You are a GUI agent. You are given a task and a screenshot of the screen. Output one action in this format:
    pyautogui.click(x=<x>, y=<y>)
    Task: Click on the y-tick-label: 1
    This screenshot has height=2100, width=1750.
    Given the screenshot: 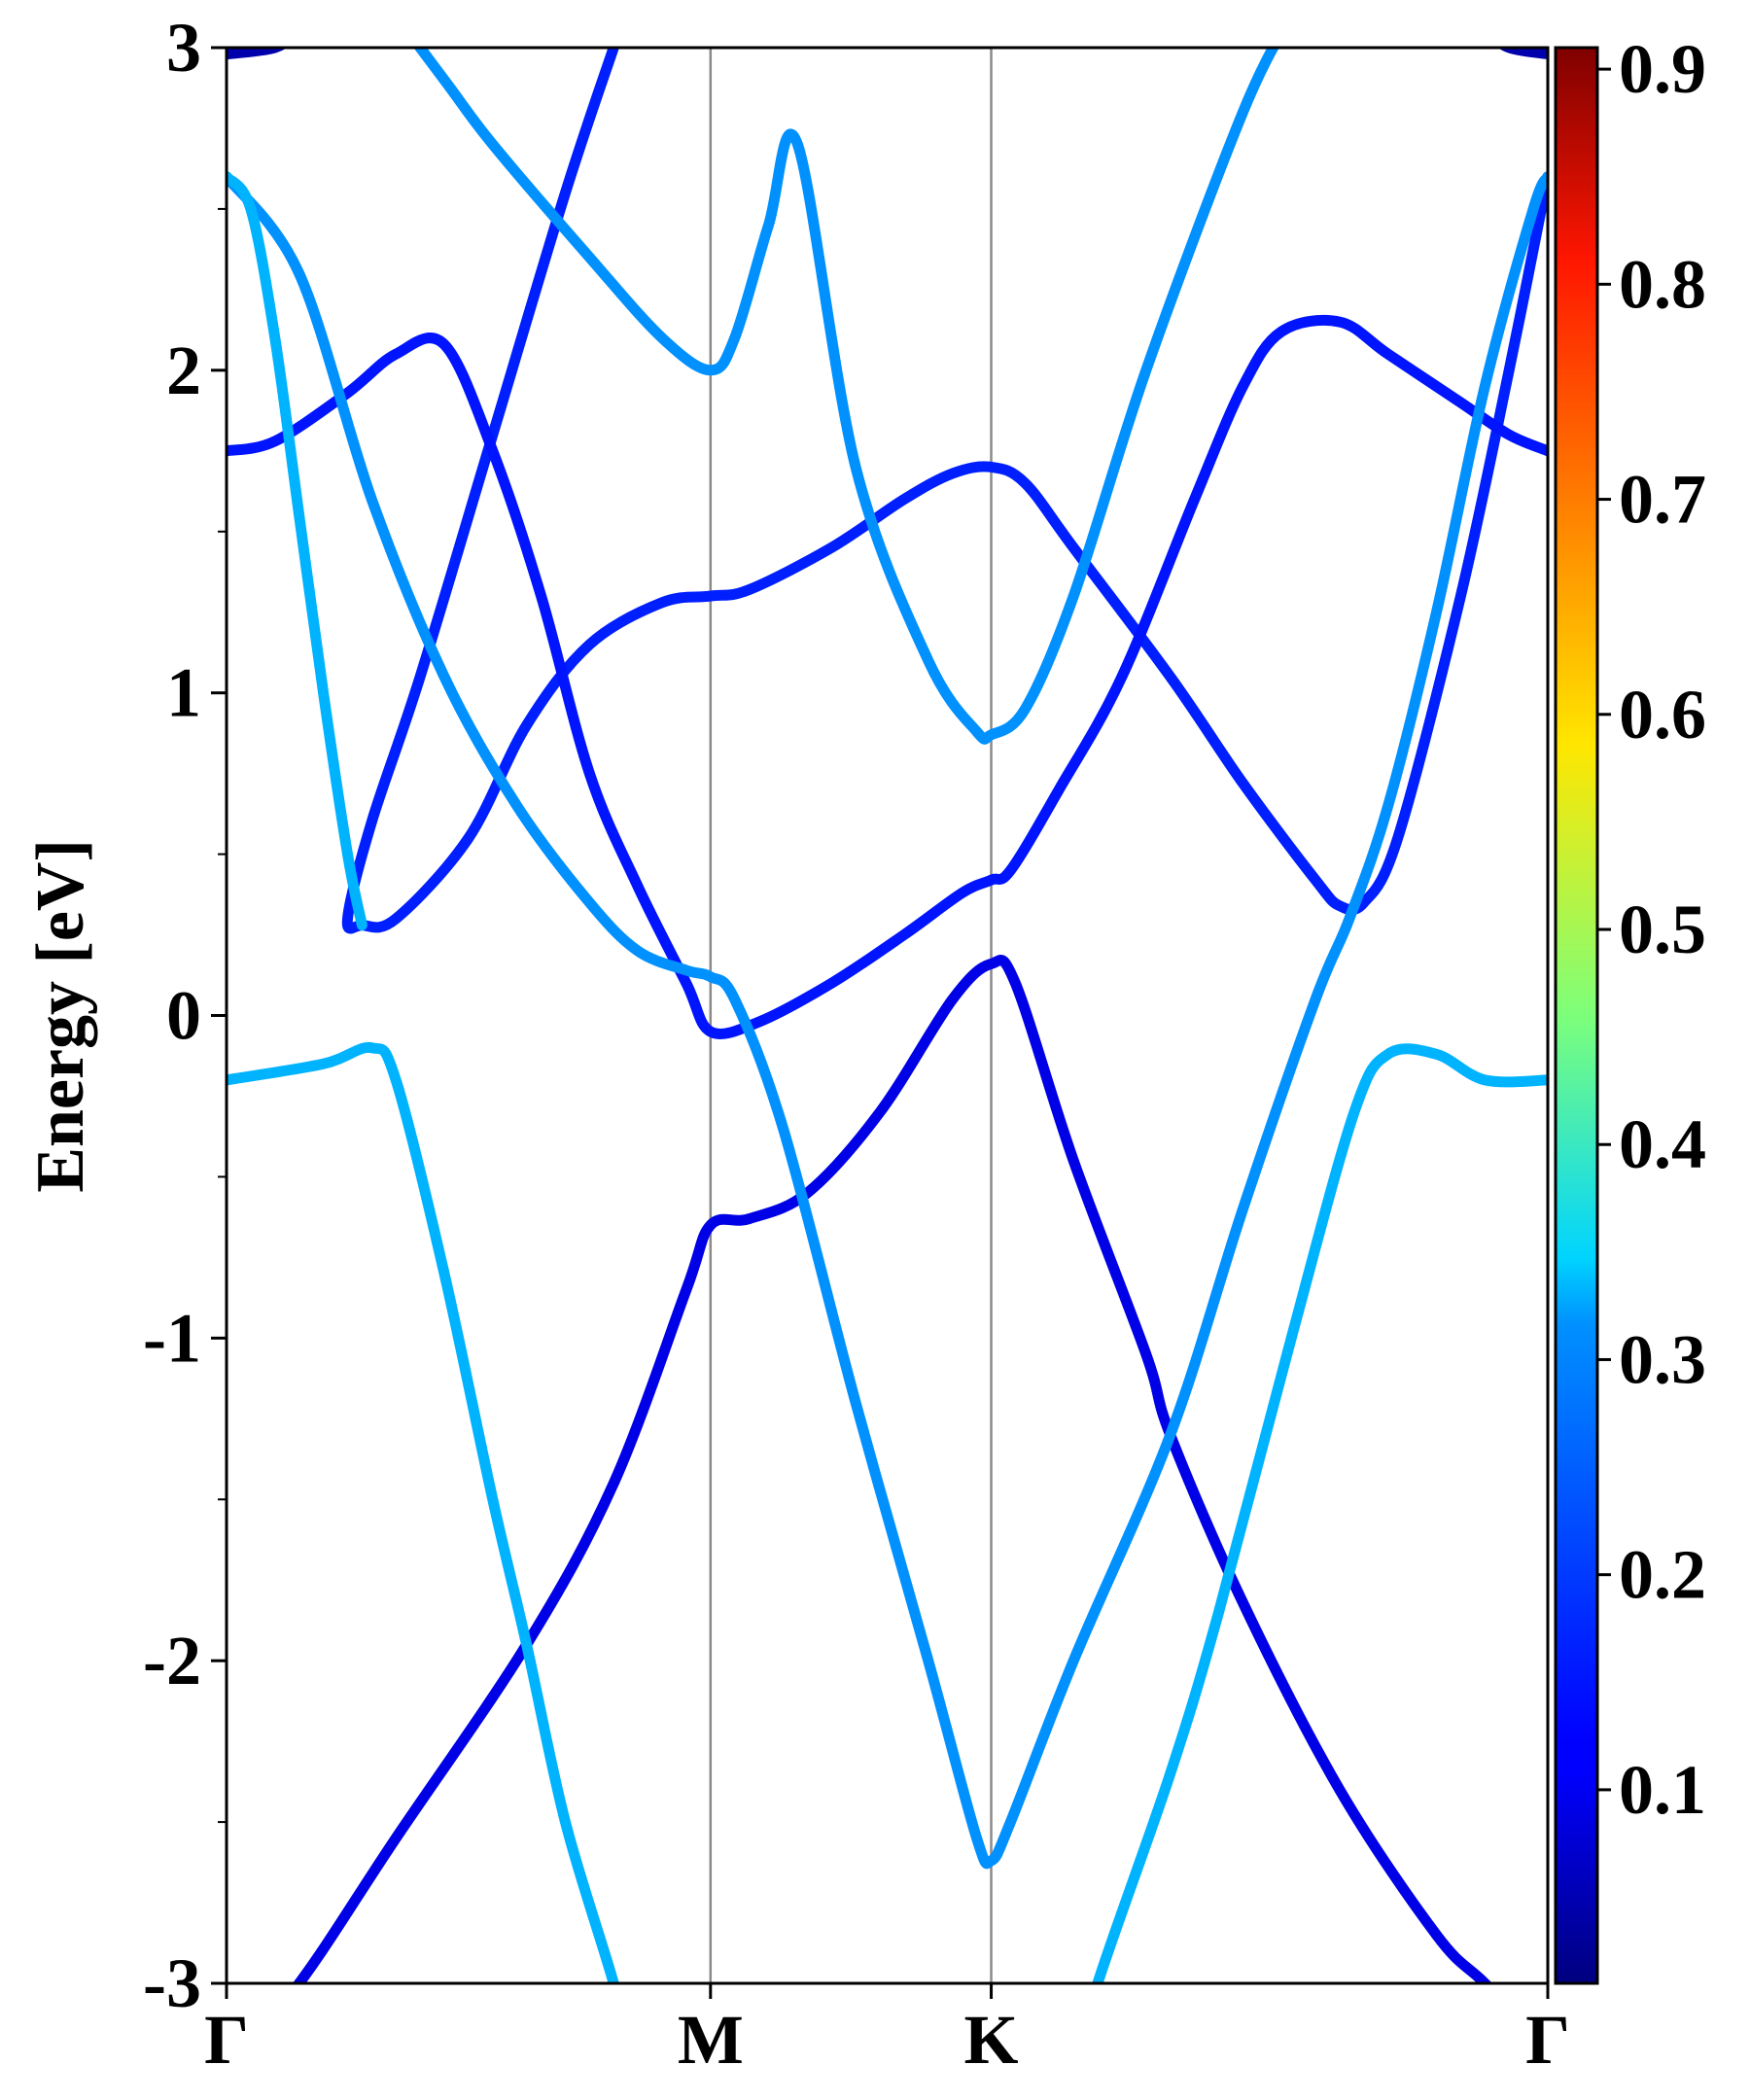 What is the action you would take?
    pyautogui.click(x=183, y=693)
    